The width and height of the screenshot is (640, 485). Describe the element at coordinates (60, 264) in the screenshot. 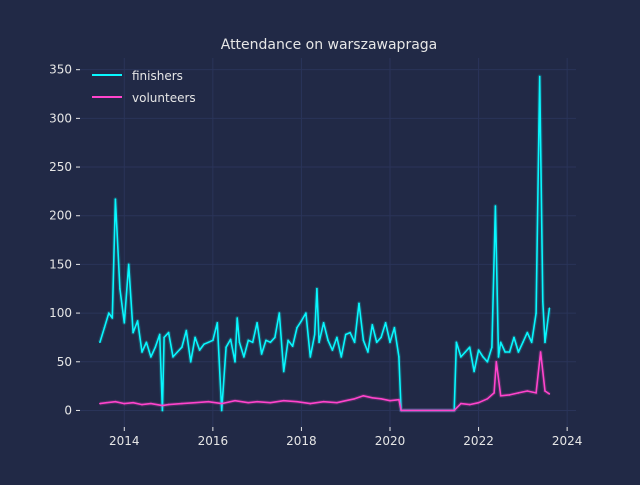

I see `y-tick-label: 150` at that location.